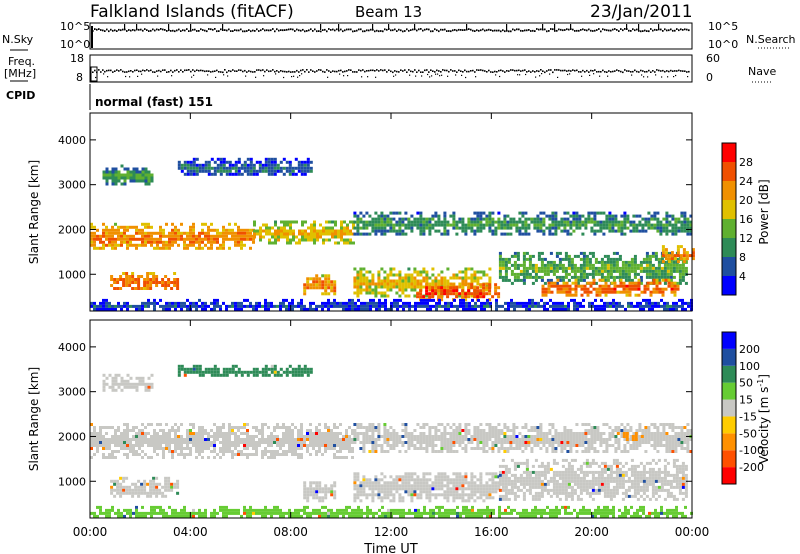  I want to click on nave-point, so click(526, 74).